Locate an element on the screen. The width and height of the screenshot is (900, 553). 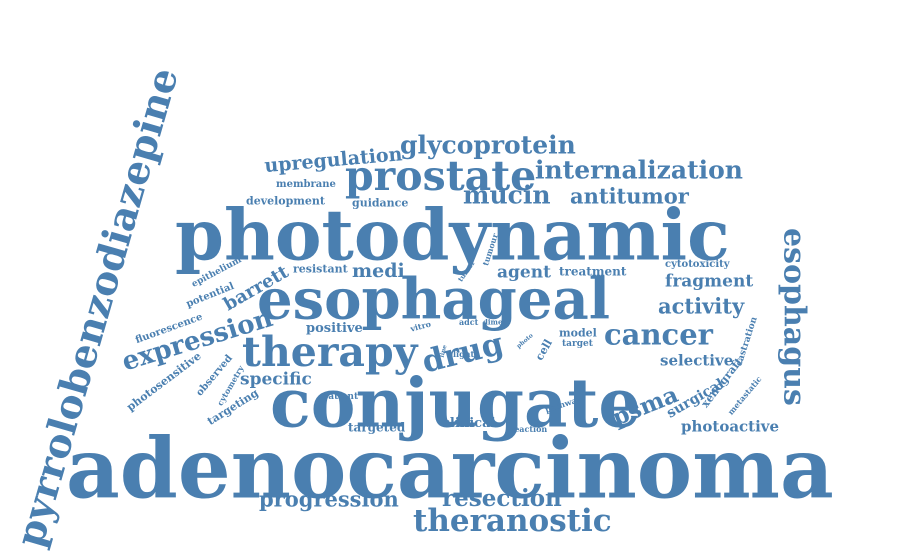
word-cell: cell is located at coordinates (544, 350).